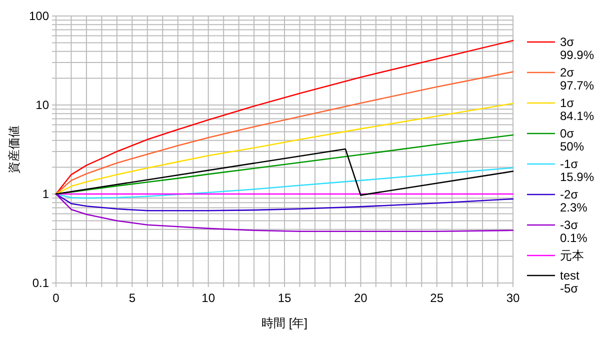 The height and width of the screenshot is (337, 600). Describe the element at coordinates (361, 298) in the screenshot. I see `x-tick-label: 20` at that location.